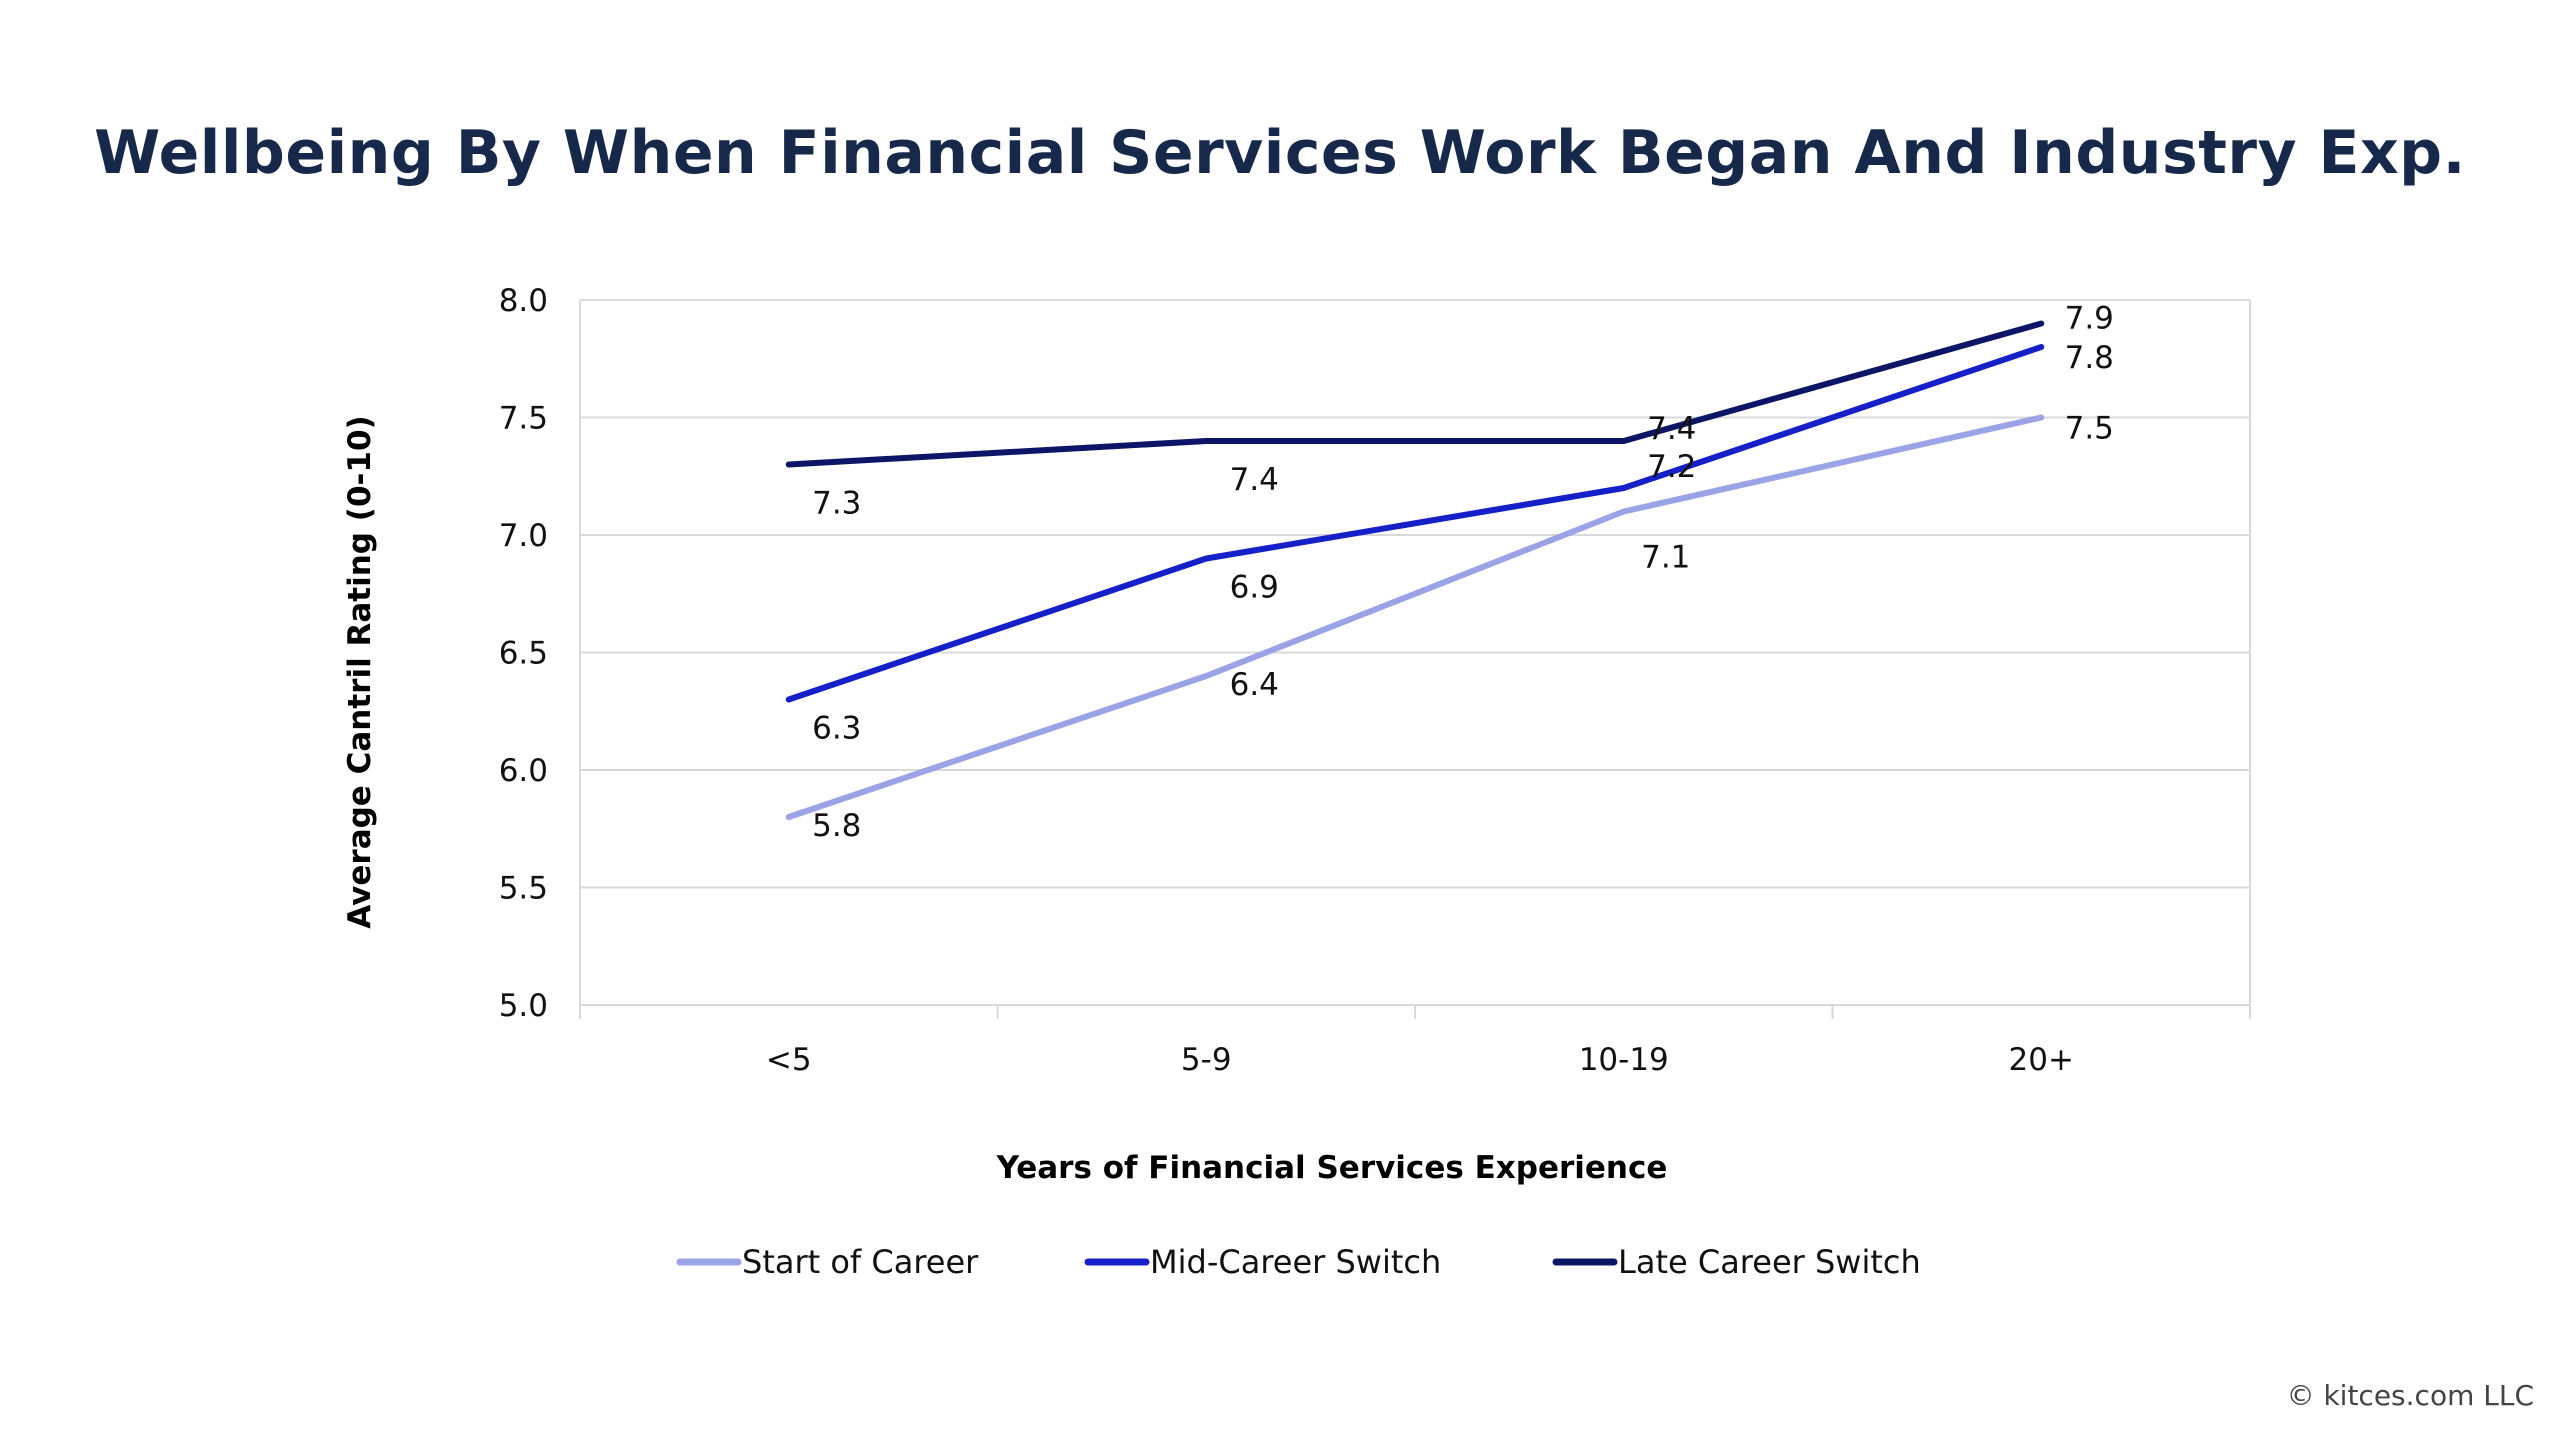 The image size is (2560, 1440). What do you see at coordinates (1769, 1262) in the screenshot?
I see `legend-label-late-career-switch: Late Career Switch` at bounding box center [1769, 1262].